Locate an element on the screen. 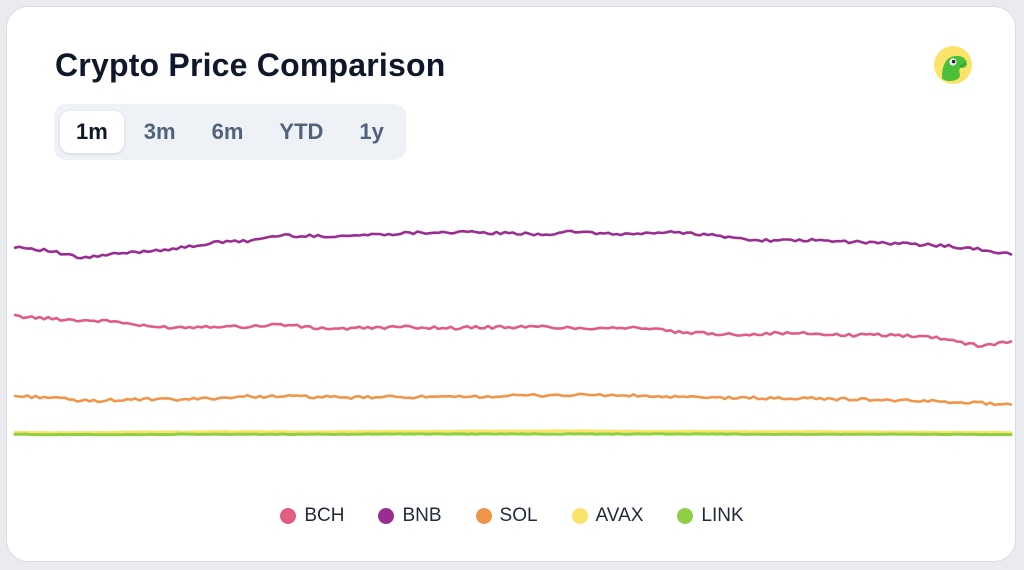  legend-item-sol: SOL is located at coordinates (506, 516).